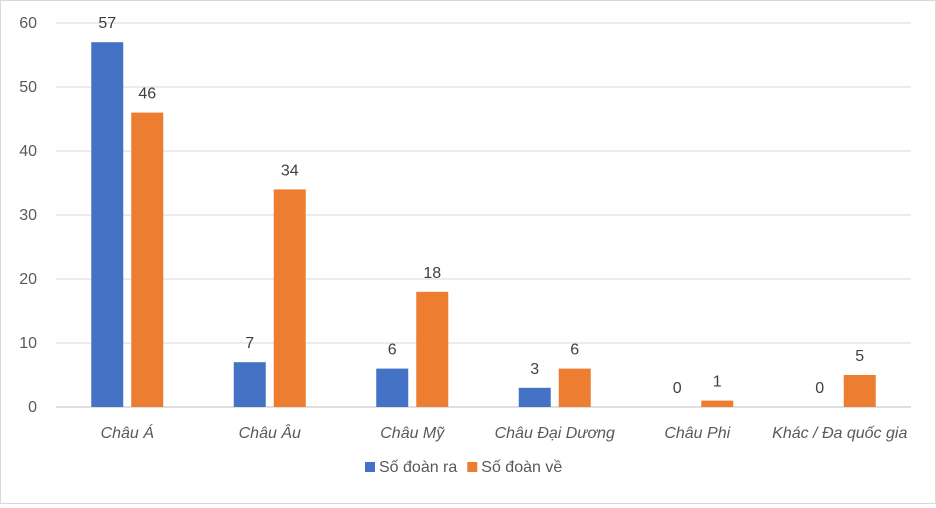 The image size is (936, 508). I want to click on data-label: 34, so click(290, 170).